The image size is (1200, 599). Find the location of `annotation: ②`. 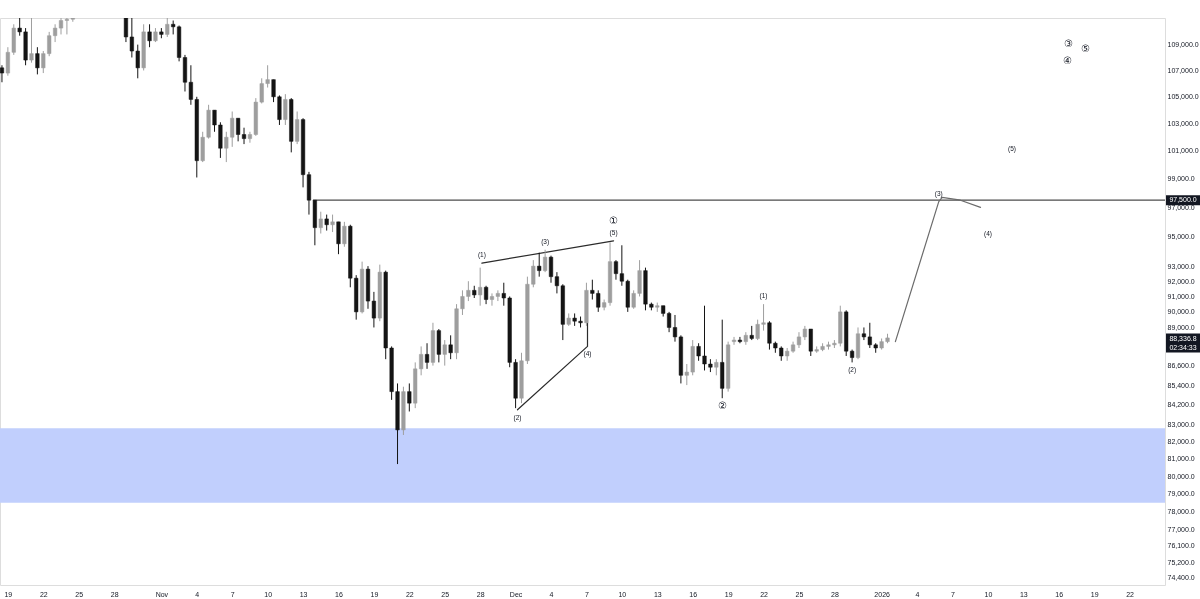

annotation: ② is located at coordinates (722, 406).